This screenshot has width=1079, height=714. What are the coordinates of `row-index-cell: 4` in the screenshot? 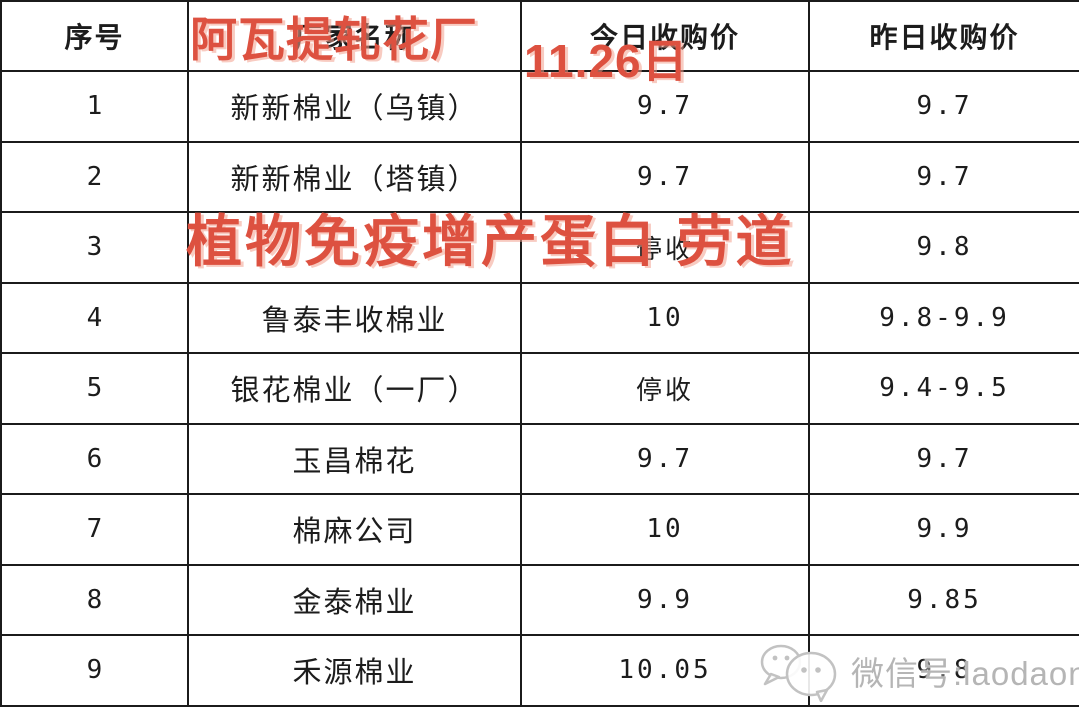 It's located at (94, 317).